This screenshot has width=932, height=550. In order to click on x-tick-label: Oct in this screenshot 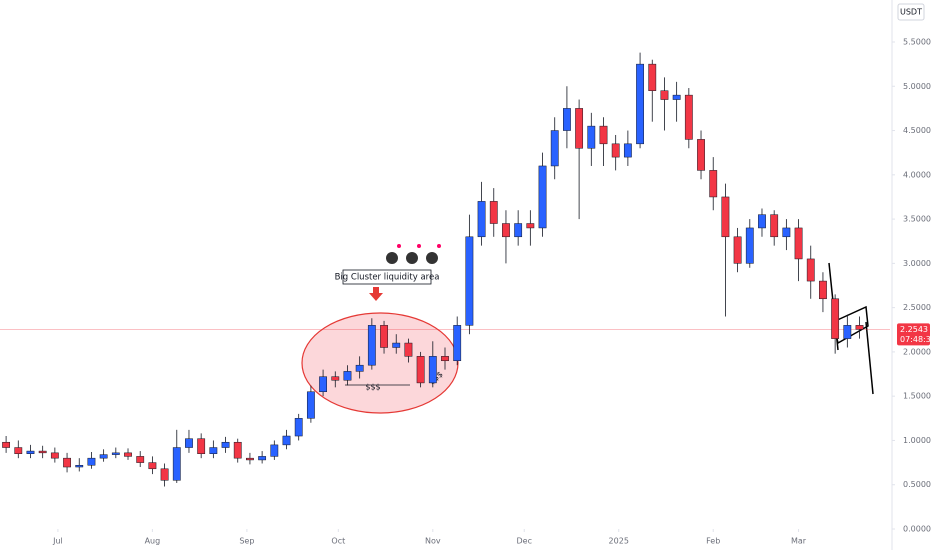, I will do `click(338, 541)`.